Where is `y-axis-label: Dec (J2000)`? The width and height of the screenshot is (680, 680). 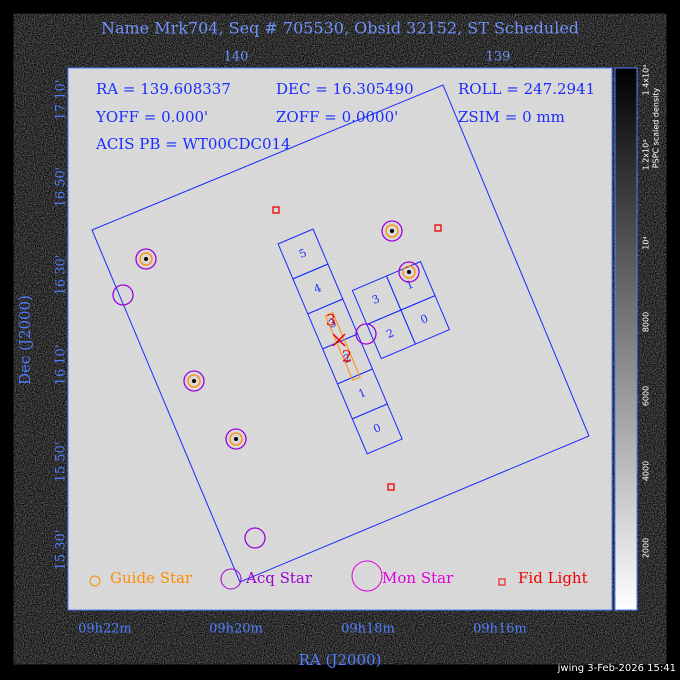
y-axis-label: Dec (J2000) is located at coordinates (25, 340).